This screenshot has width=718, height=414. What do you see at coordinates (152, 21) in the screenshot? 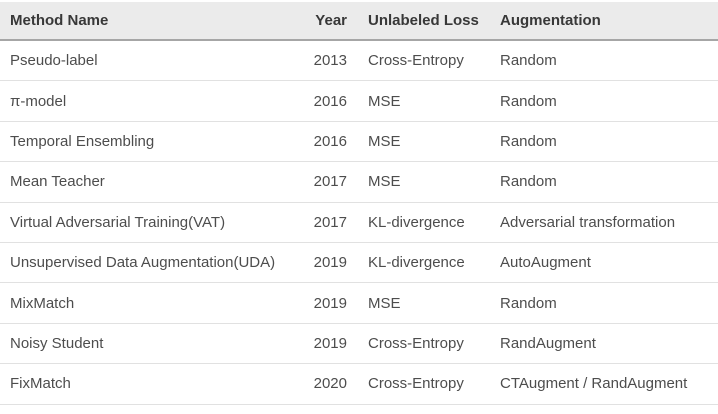
I see `col-header-method-name: Method Name` at bounding box center [152, 21].